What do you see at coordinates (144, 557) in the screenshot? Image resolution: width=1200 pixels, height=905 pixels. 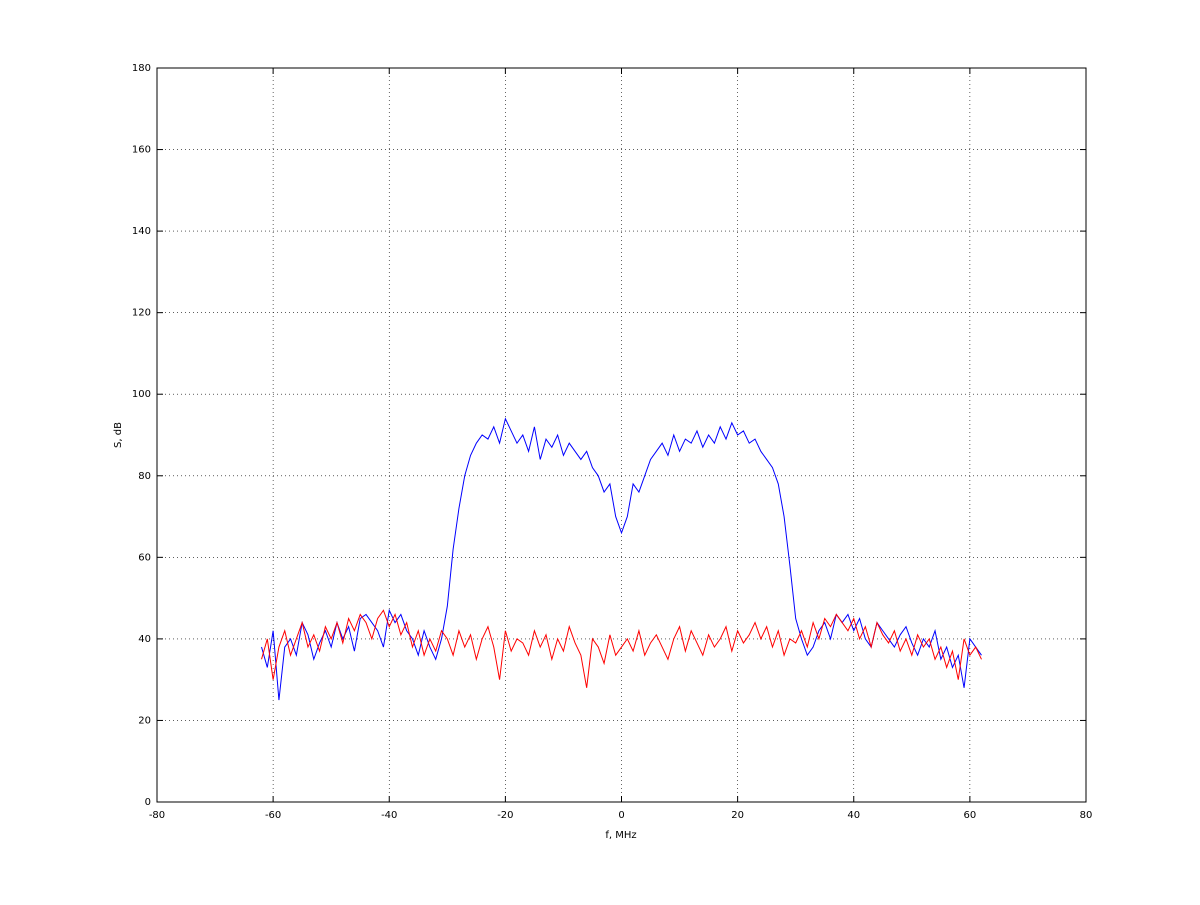 I see `y-tick-label: 60` at bounding box center [144, 557].